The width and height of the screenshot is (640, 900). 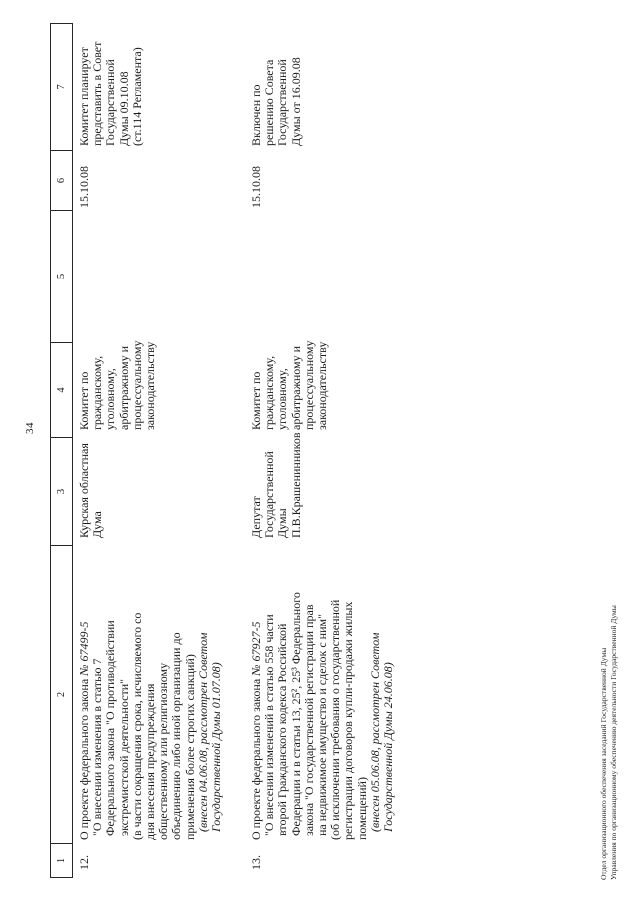 What do you see at coordinates (61, 389) in the screenshot?
I see `column-header-4: 4` at bounding box center [61, 389].